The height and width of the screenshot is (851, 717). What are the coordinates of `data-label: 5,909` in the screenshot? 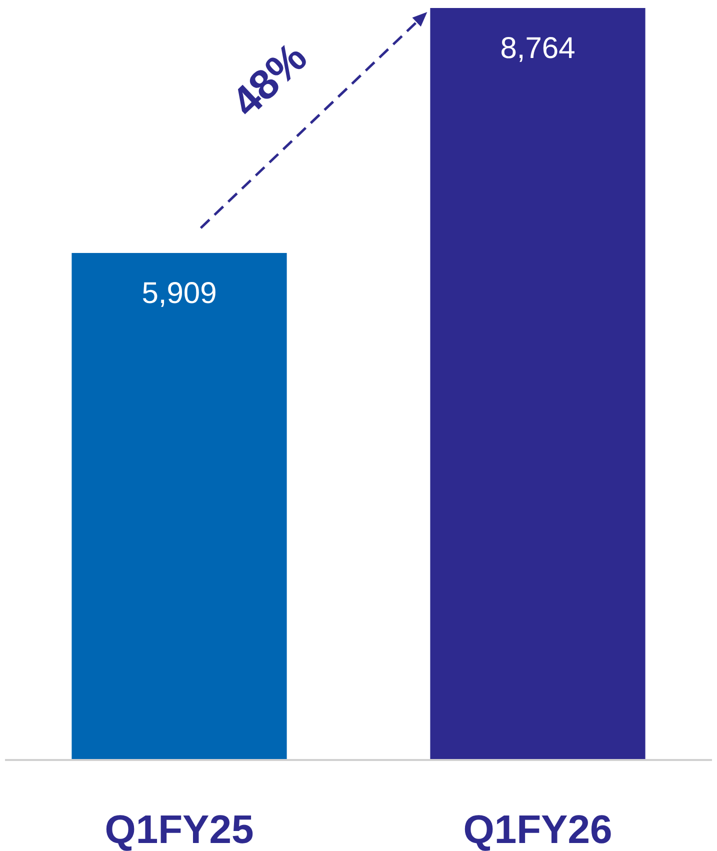 It's located at (179, 293).